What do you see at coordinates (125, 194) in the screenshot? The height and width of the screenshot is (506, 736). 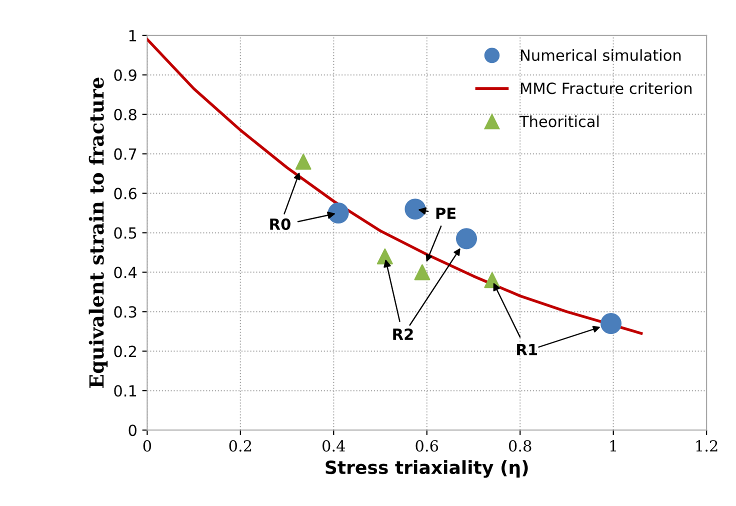 I see `y-tick-label: 0.6` at bounding box center [125, 194].